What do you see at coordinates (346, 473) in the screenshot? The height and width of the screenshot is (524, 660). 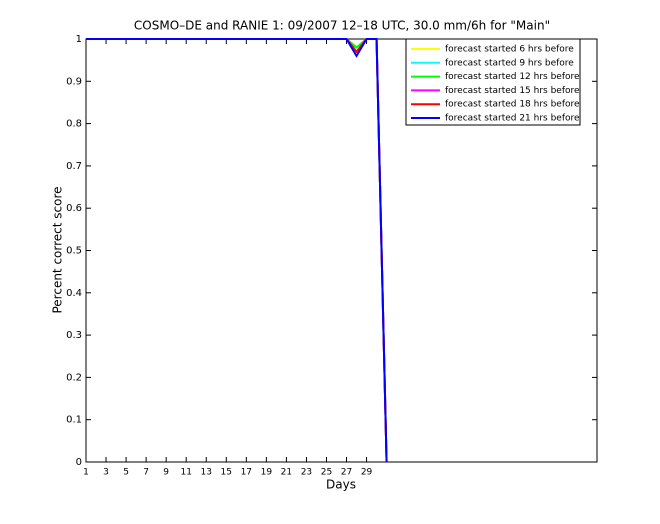 I see `x-tick-label: 27` at bounding box center [346, 473].